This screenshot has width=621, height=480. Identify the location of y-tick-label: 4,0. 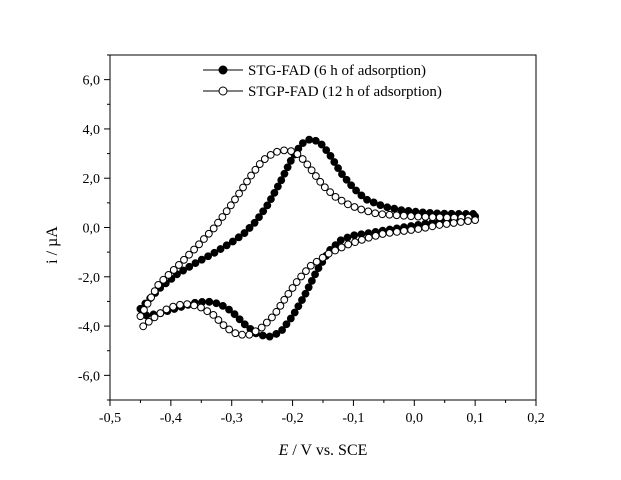
(92, 130).